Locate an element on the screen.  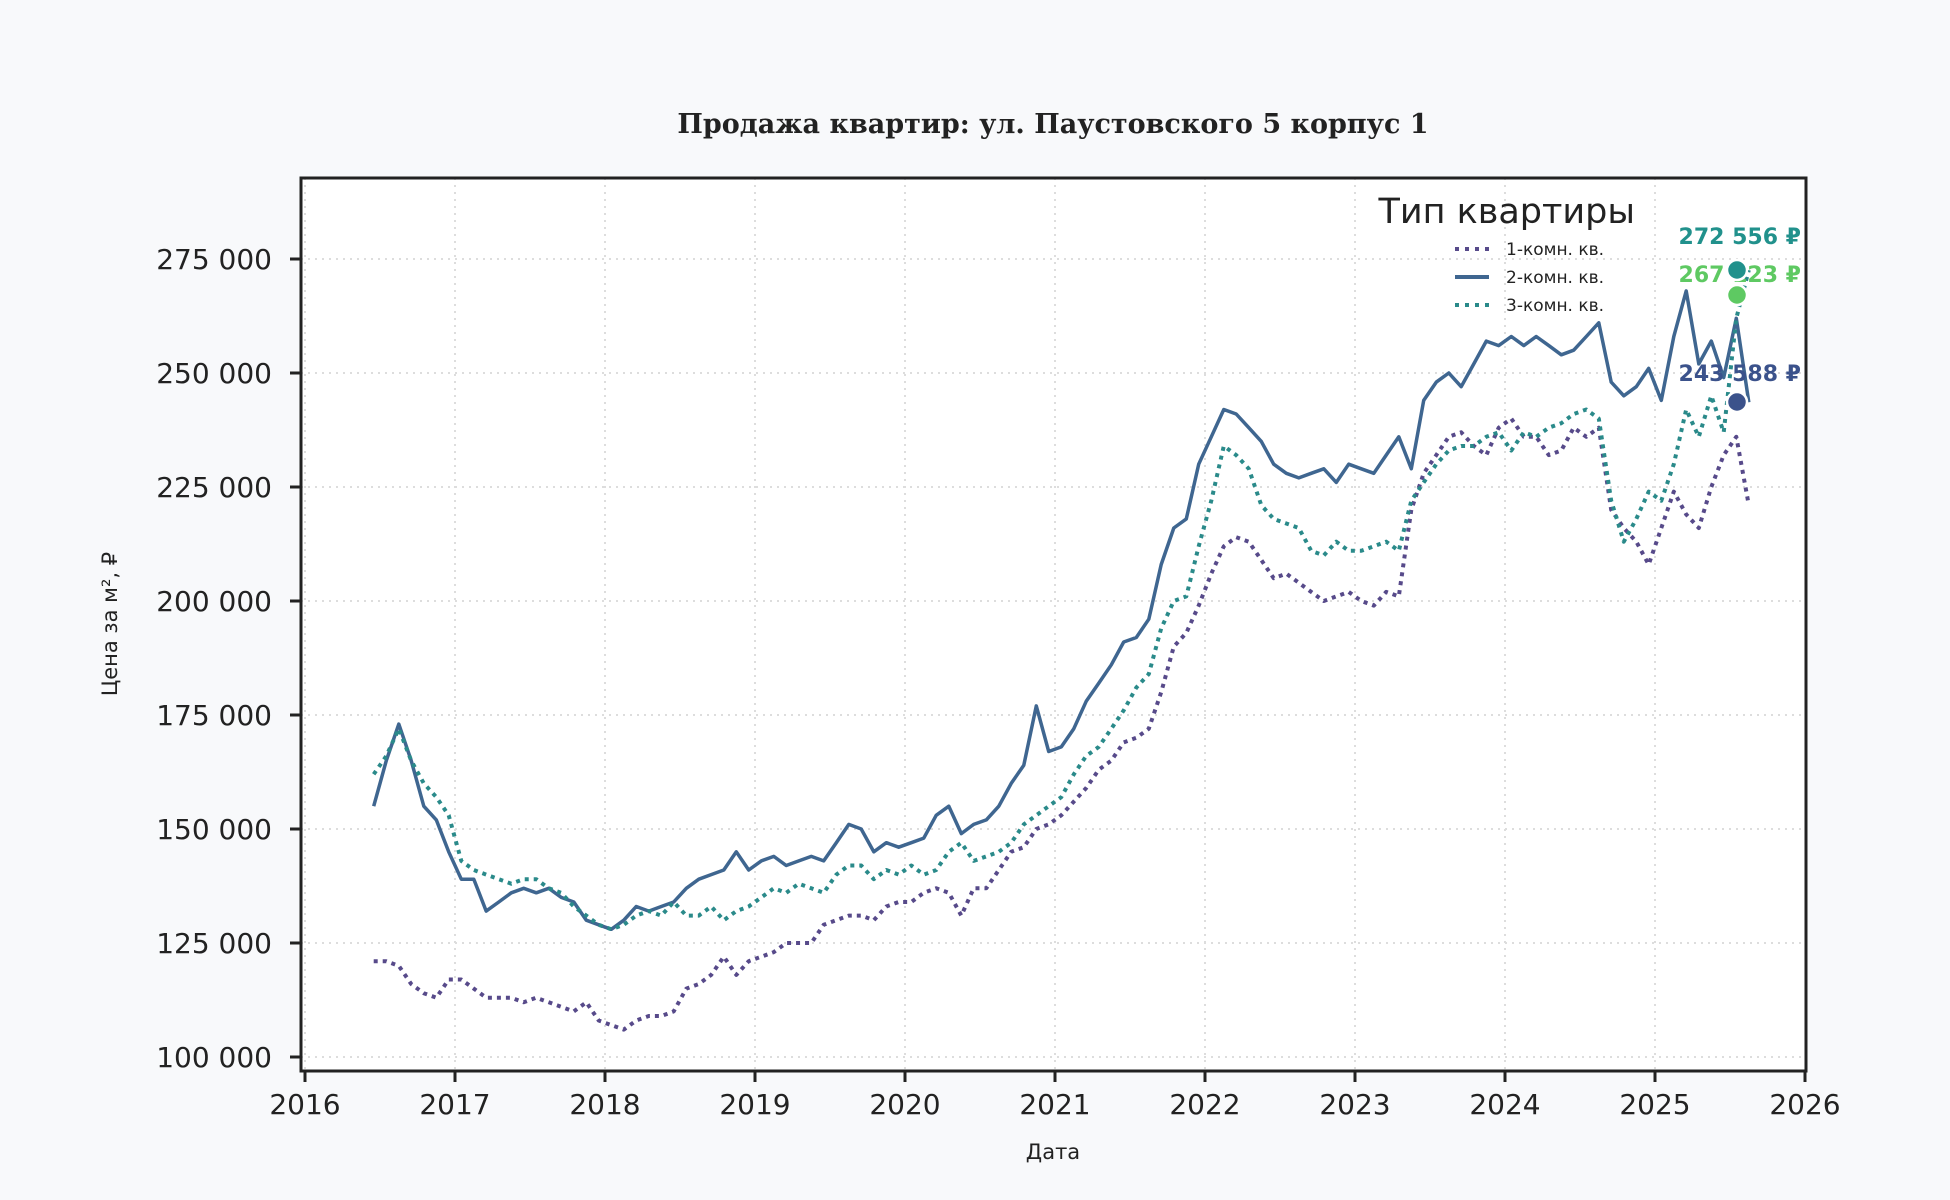
y-tick-label: 100 000 is located at coordinates (214, 1057).